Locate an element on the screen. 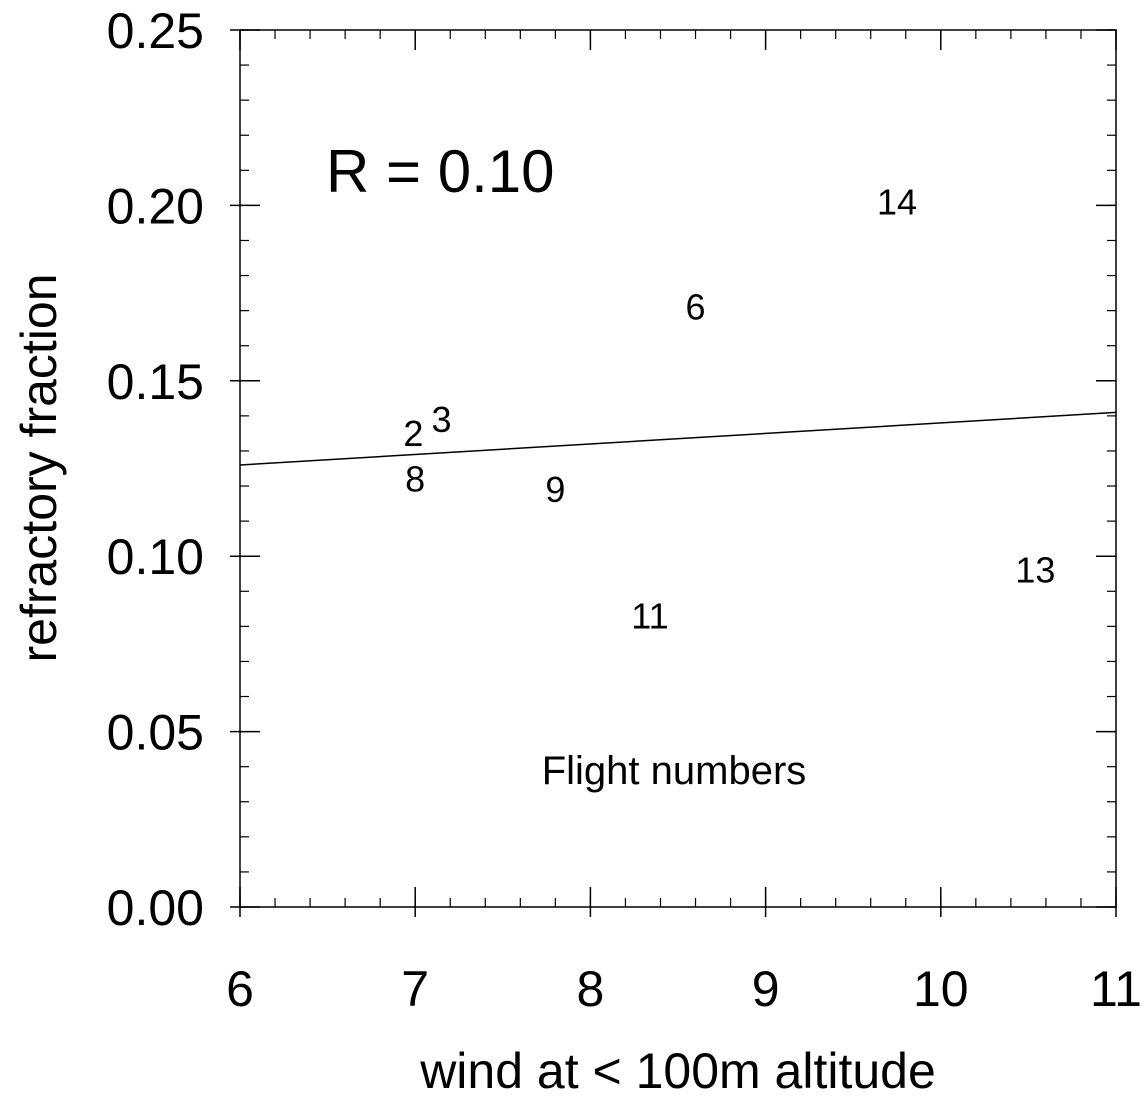 Image resolution: width=1145 pixels, height=1098 pixels. regression-line is located at coordinates (678, 438).